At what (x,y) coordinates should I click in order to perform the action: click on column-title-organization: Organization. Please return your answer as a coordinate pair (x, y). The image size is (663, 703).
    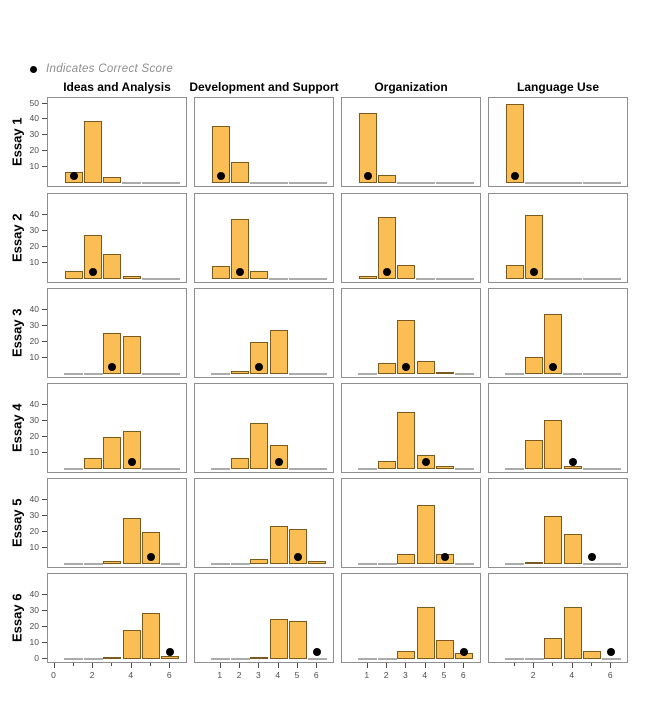
    Looking at the image, I should click on (411, 87).